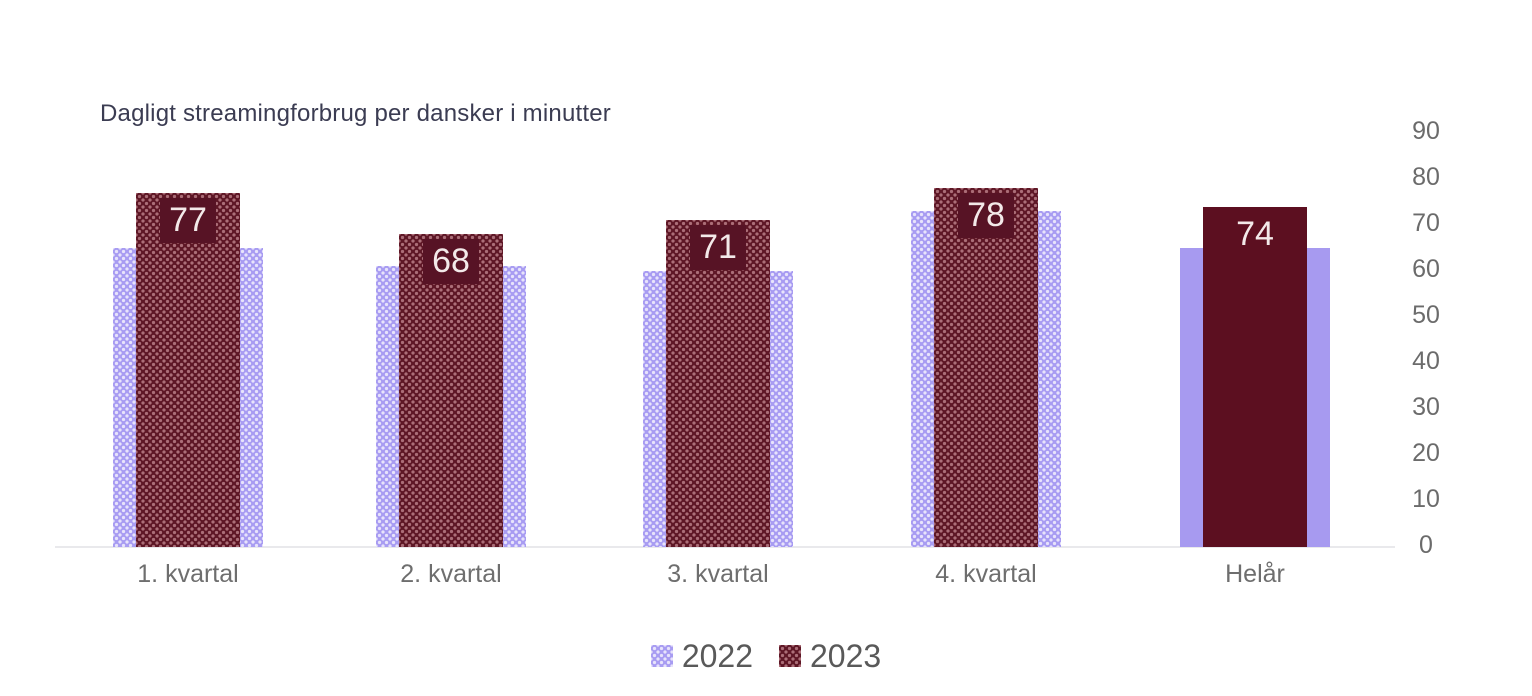 The image size is (1532, 696). Describe the element at coordinates (1426, 269) in the screenshot. I see `y-tick-label: 60` at that location.